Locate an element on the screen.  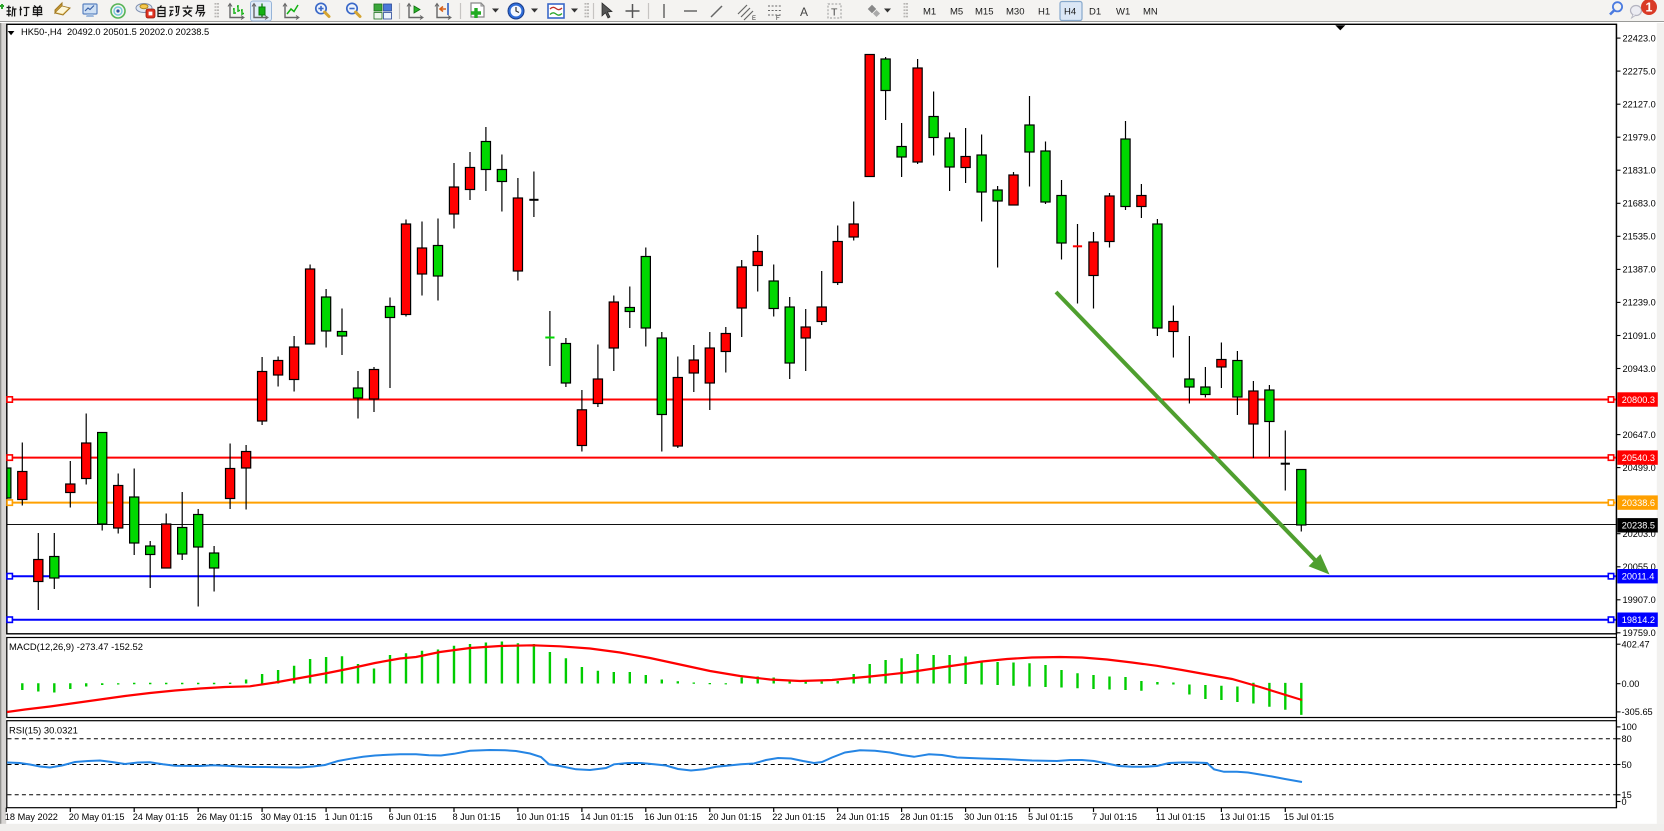
svg-text: 21683.0 is located at coordinates (1639, 204).